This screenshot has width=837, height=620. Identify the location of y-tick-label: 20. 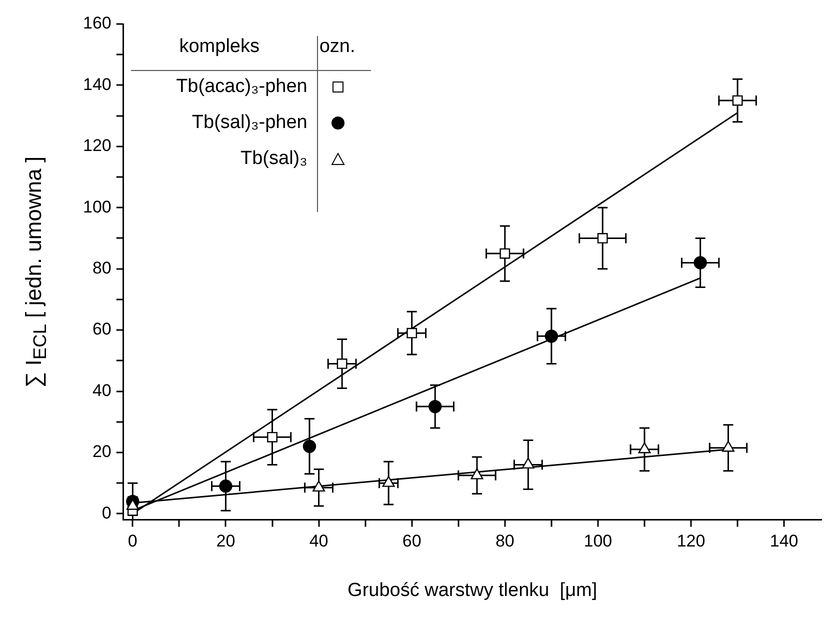
(102, 452).